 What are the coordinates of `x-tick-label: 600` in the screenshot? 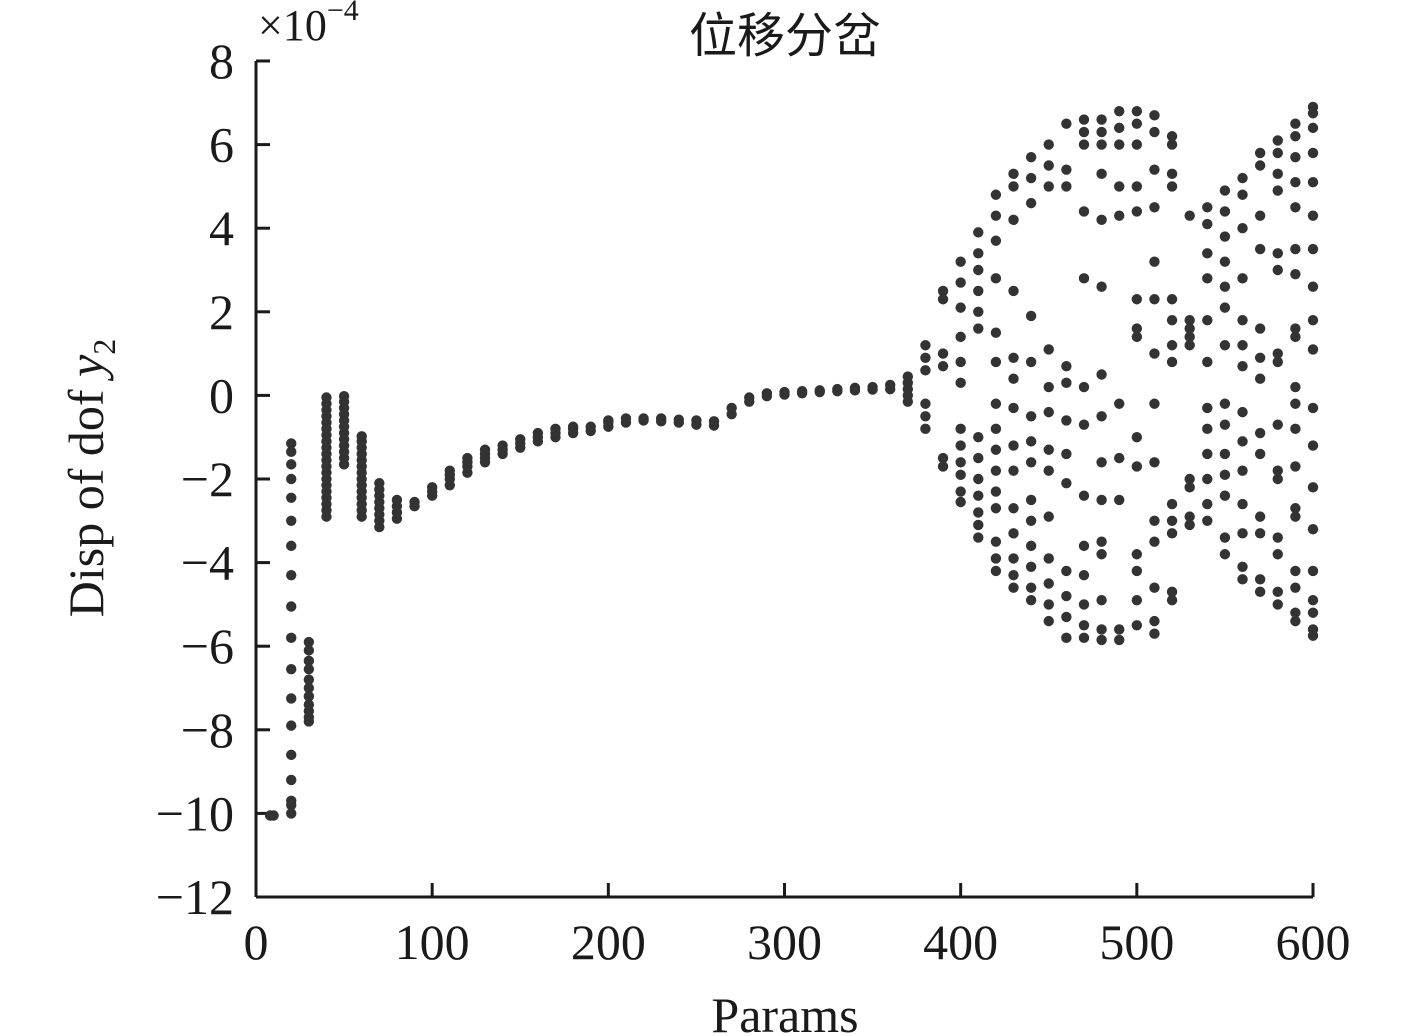 It's located at (1313, 942).